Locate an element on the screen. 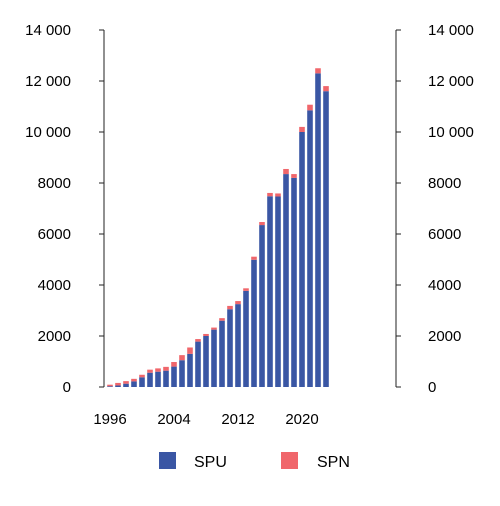 This screenshot has height=506, width=500. right-y-axis-ticks: 0 2000 4000 6000 8000 10 000 12 000 14 000 is located at coordinates (435, 209).